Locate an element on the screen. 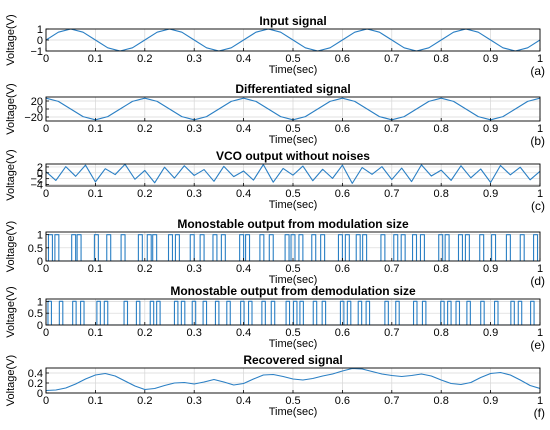  chart-title: Monostable output from modulation size is located at coordinates (293, 224).